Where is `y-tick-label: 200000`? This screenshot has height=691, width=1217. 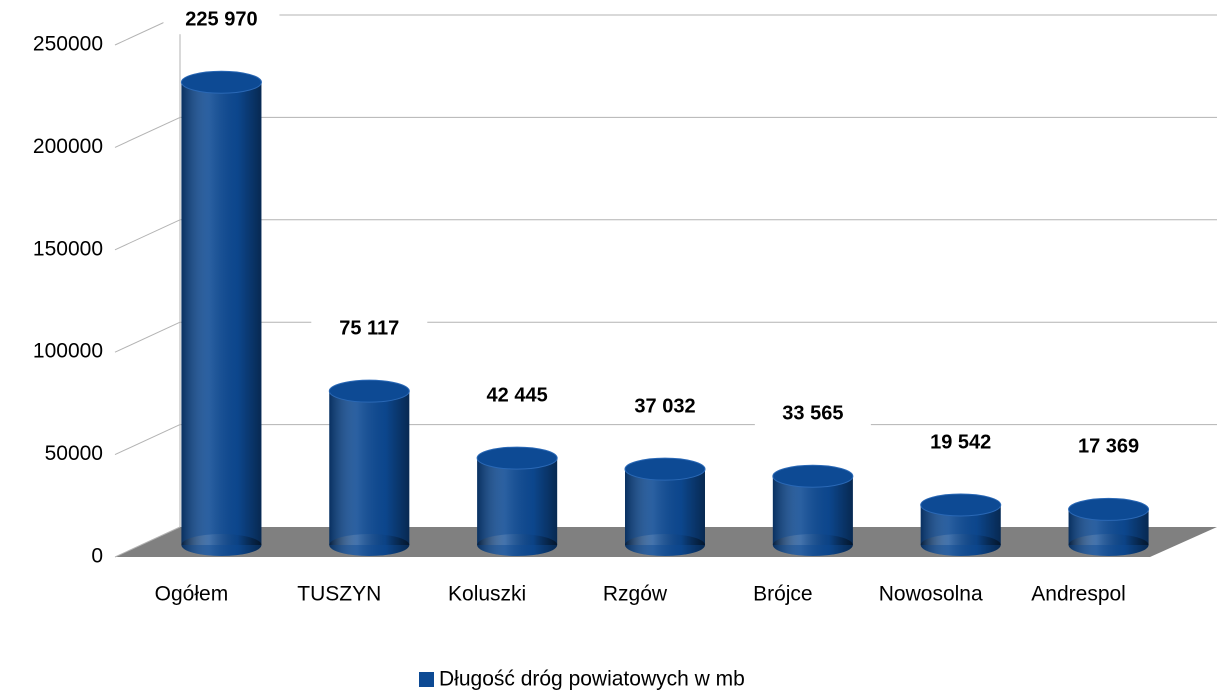 y-tick-label: 200000 is located at coordinates (68, 146).